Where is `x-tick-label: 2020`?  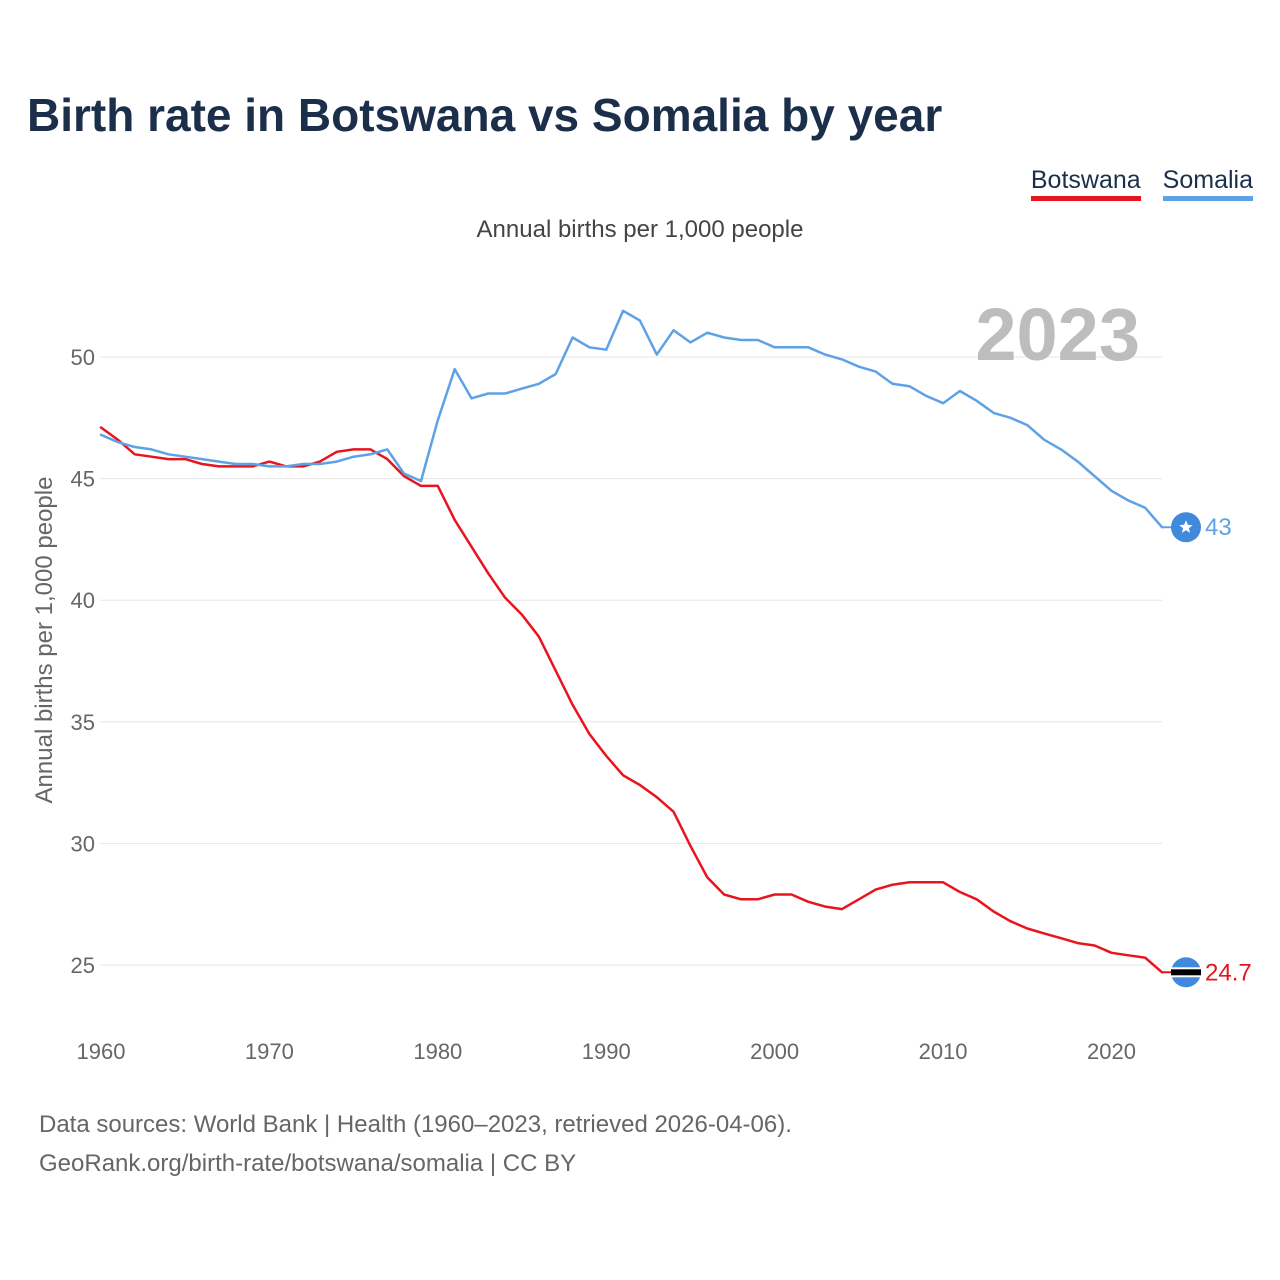
x-tick-label: 2020 is located at coordinates (1111, 1051).